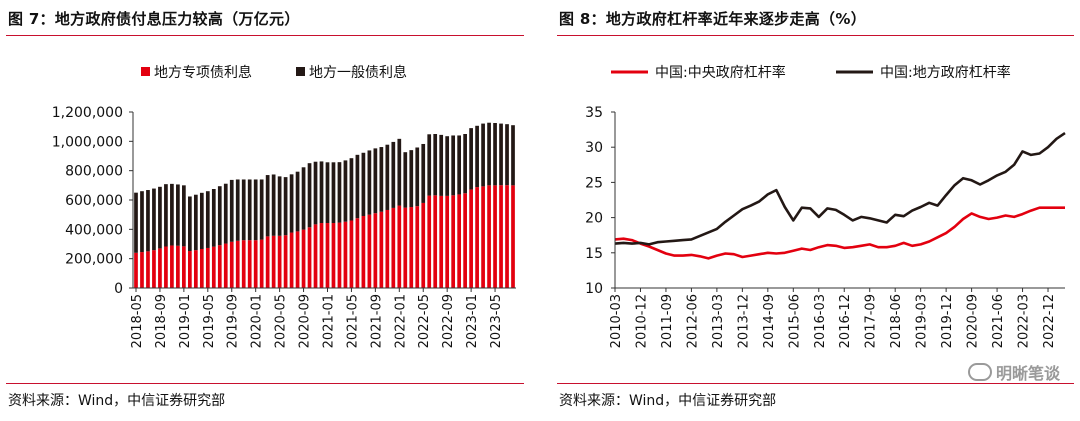 This screenshot has height=421, width=1080. What do you see at coordinates (594, 289) in the screenshot?
I see `y-tick-label: 10` at bounding box center [594, 289].